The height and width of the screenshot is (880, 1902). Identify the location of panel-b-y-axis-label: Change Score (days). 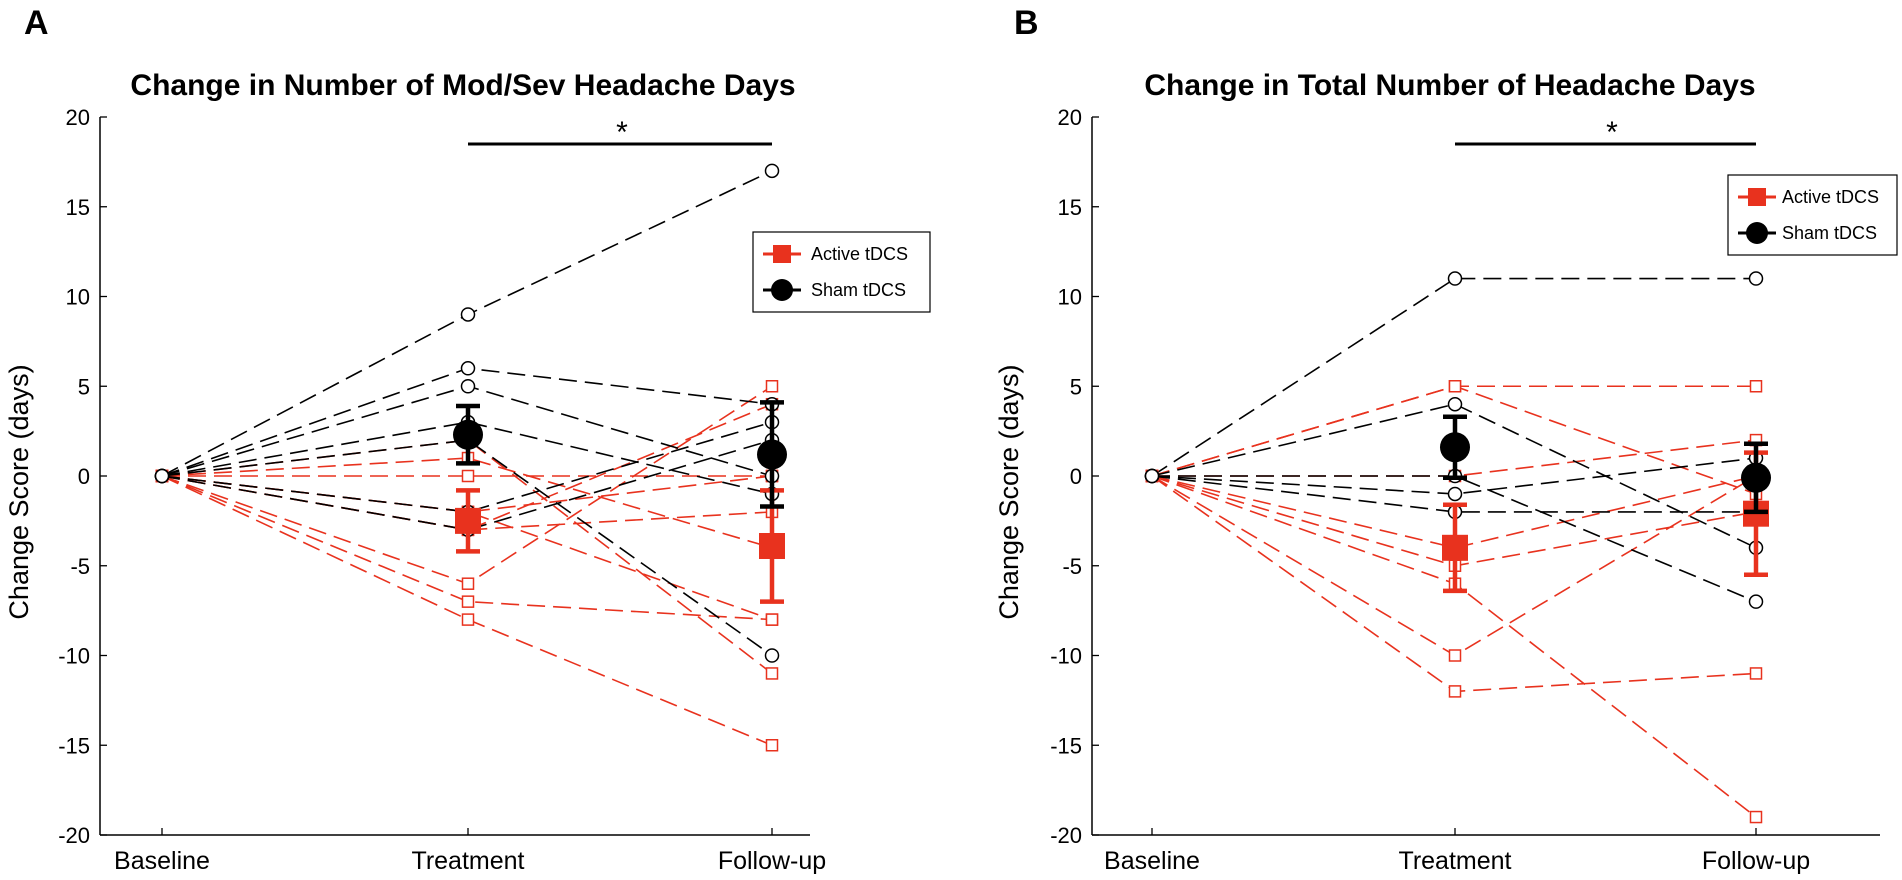
(1009, 491).